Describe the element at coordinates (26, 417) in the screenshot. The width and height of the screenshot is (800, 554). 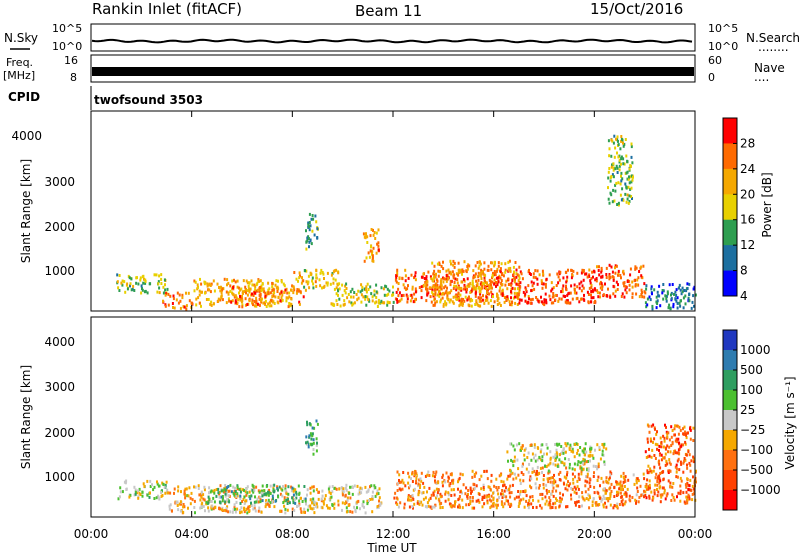
I see `velocity-ylabel: Slant Range [km]` at that location.